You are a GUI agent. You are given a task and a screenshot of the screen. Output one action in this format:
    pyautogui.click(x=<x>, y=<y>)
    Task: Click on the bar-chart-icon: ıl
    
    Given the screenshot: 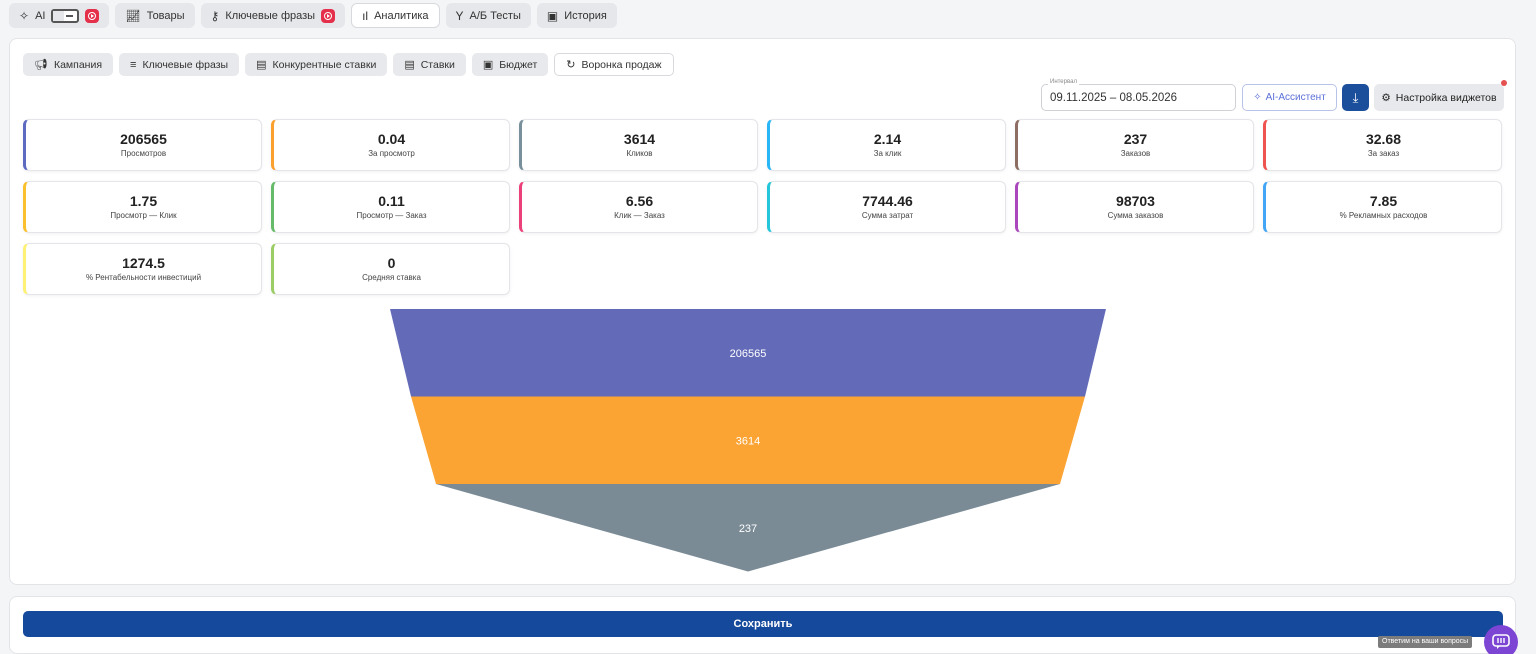 What is the action you would take?
    pyautogui.click(x=365, y=15)
    